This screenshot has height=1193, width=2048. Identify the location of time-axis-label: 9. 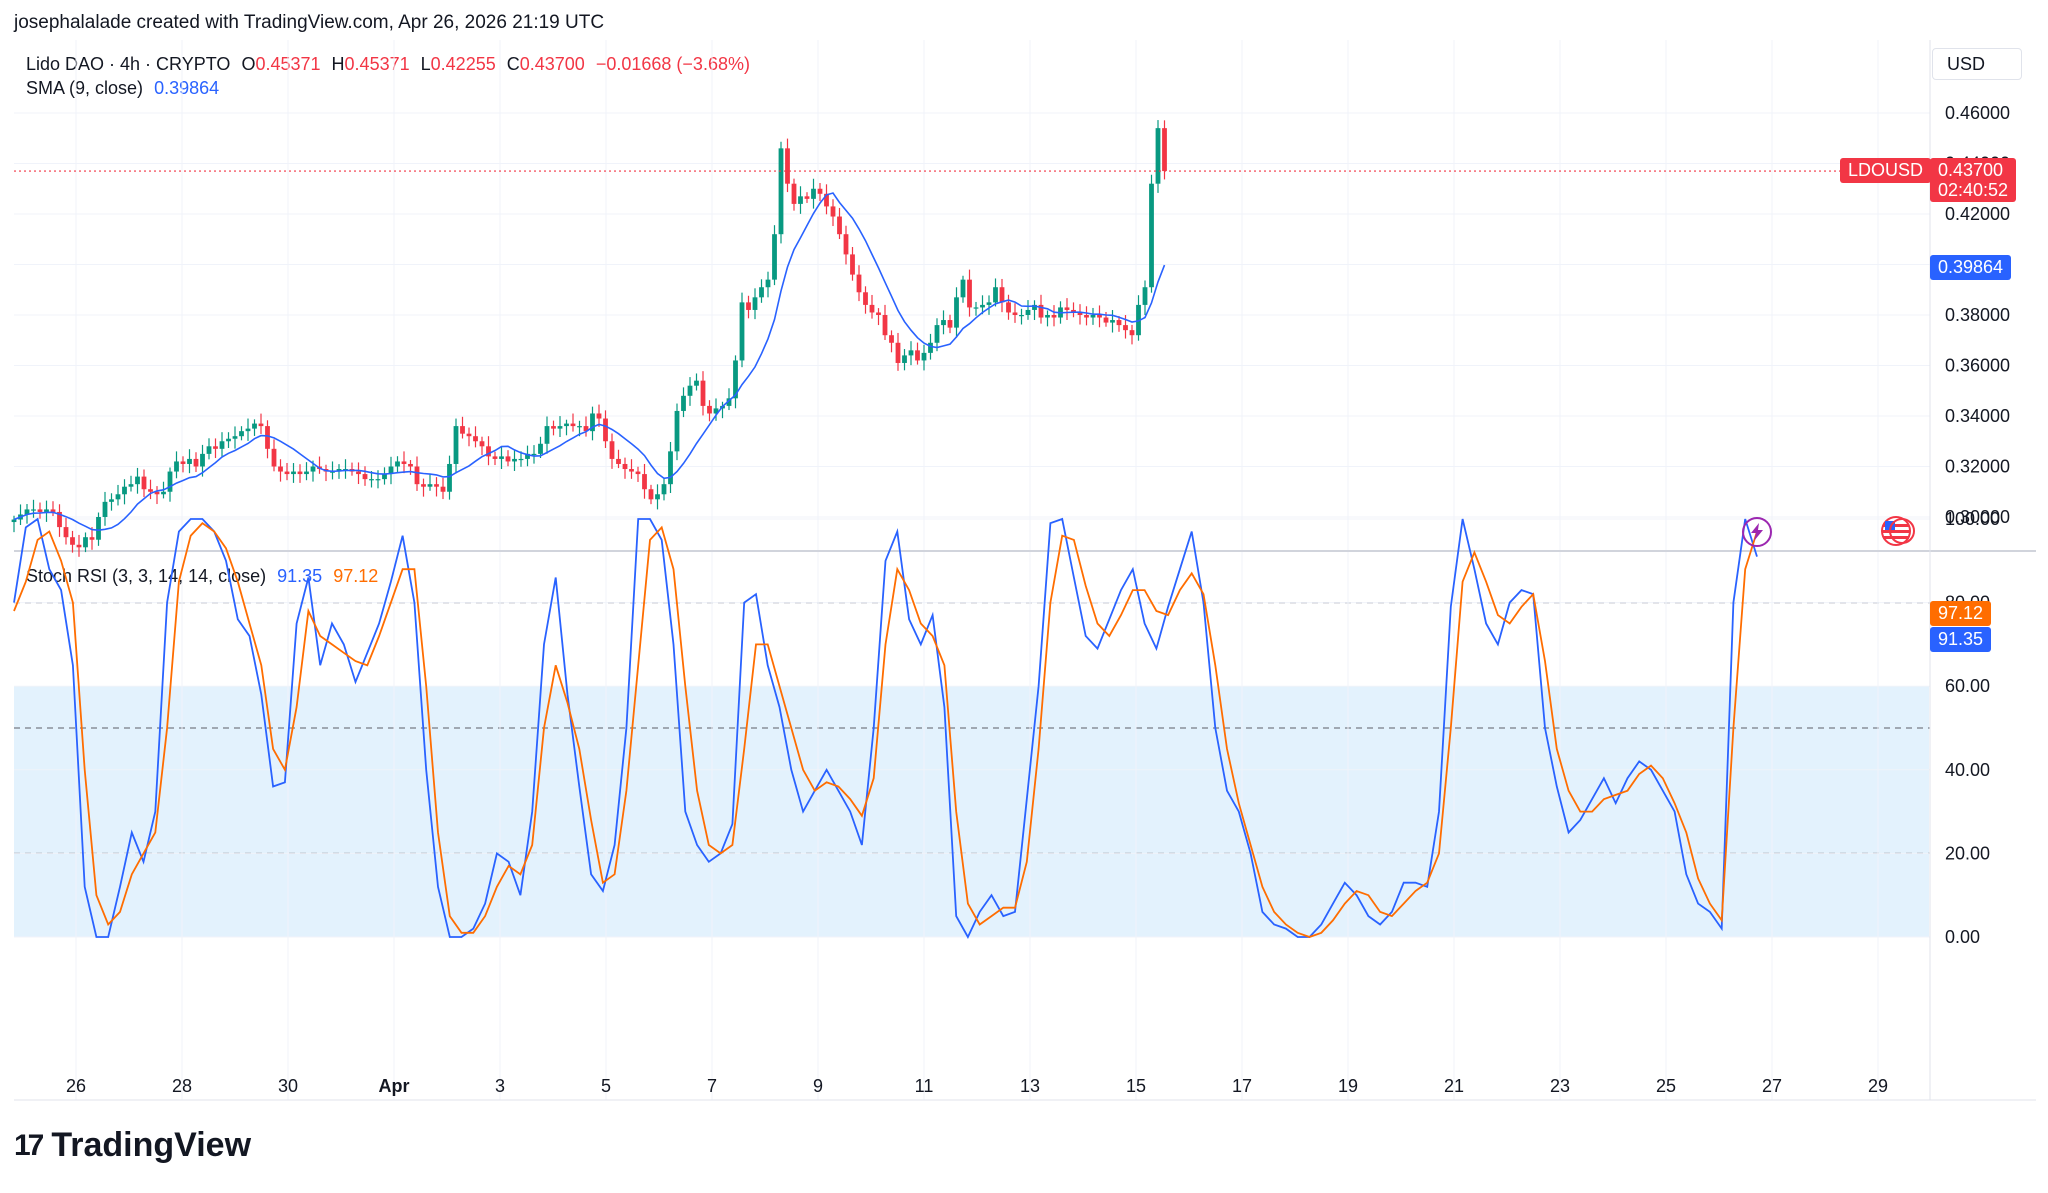
(818, 1086).